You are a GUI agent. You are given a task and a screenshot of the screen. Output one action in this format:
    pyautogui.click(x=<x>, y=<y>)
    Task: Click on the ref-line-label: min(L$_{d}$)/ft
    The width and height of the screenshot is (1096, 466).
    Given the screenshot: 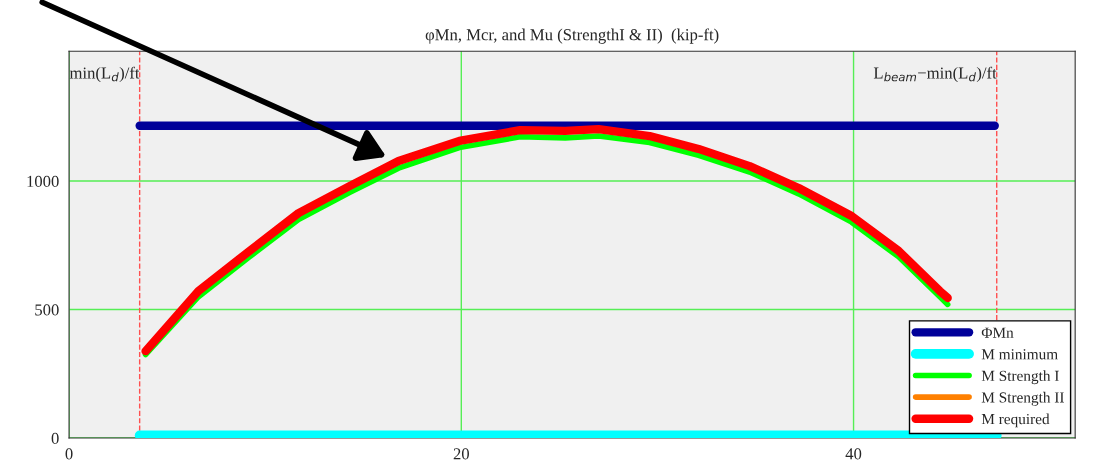 What is the action you would take?
    pyautogui.click(x=104, y=74)
    